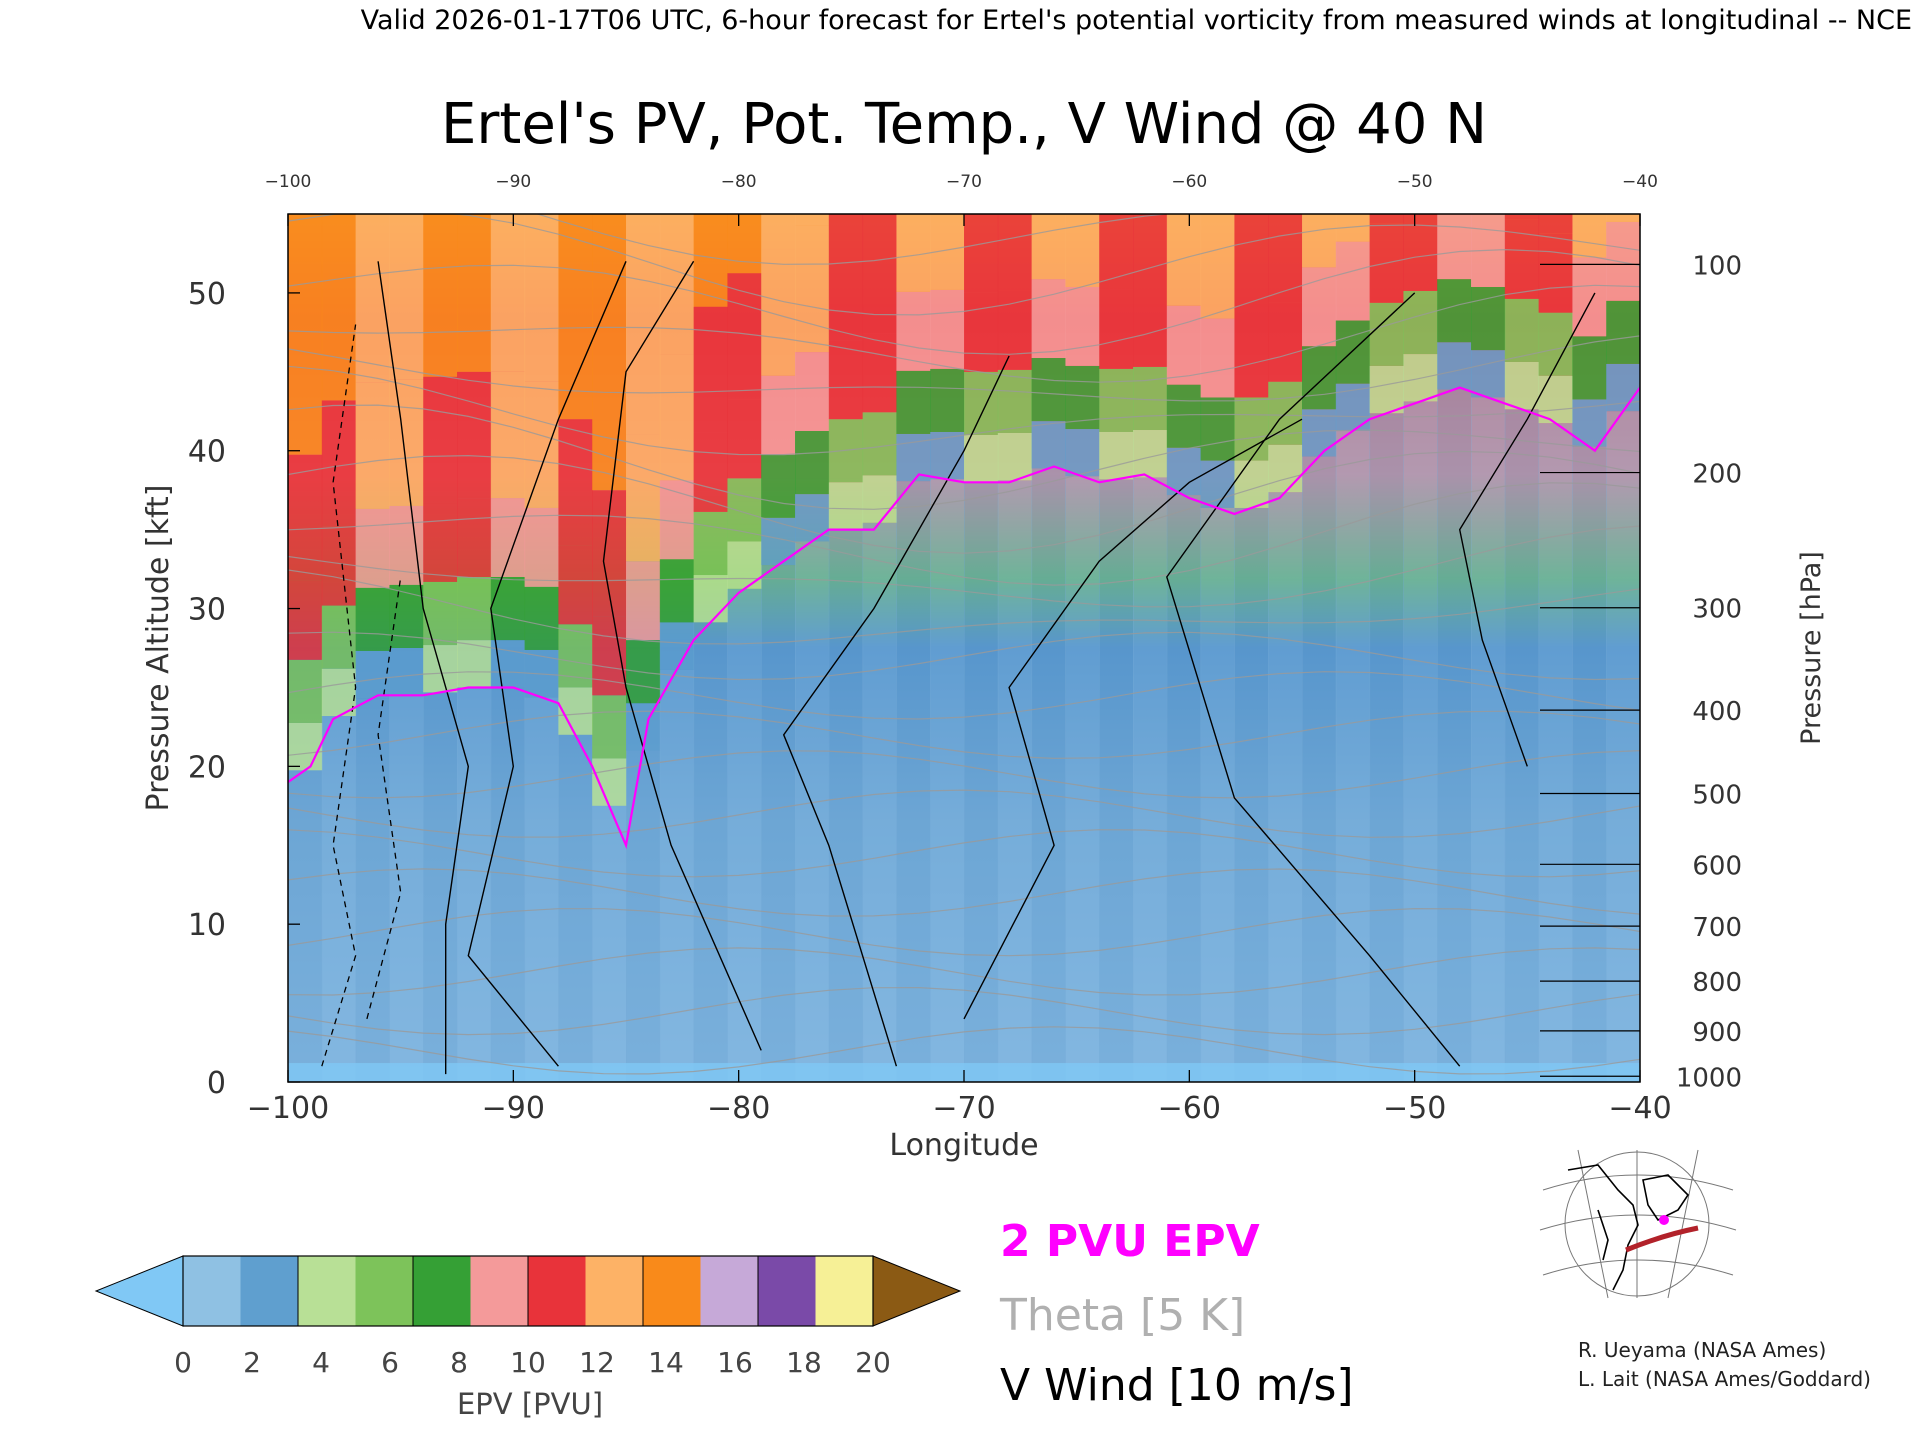 Image resolution: width=1920 pixels, height=1440 pixels. I want to click on pressure-tick-label: 800, so click(1717, 983).